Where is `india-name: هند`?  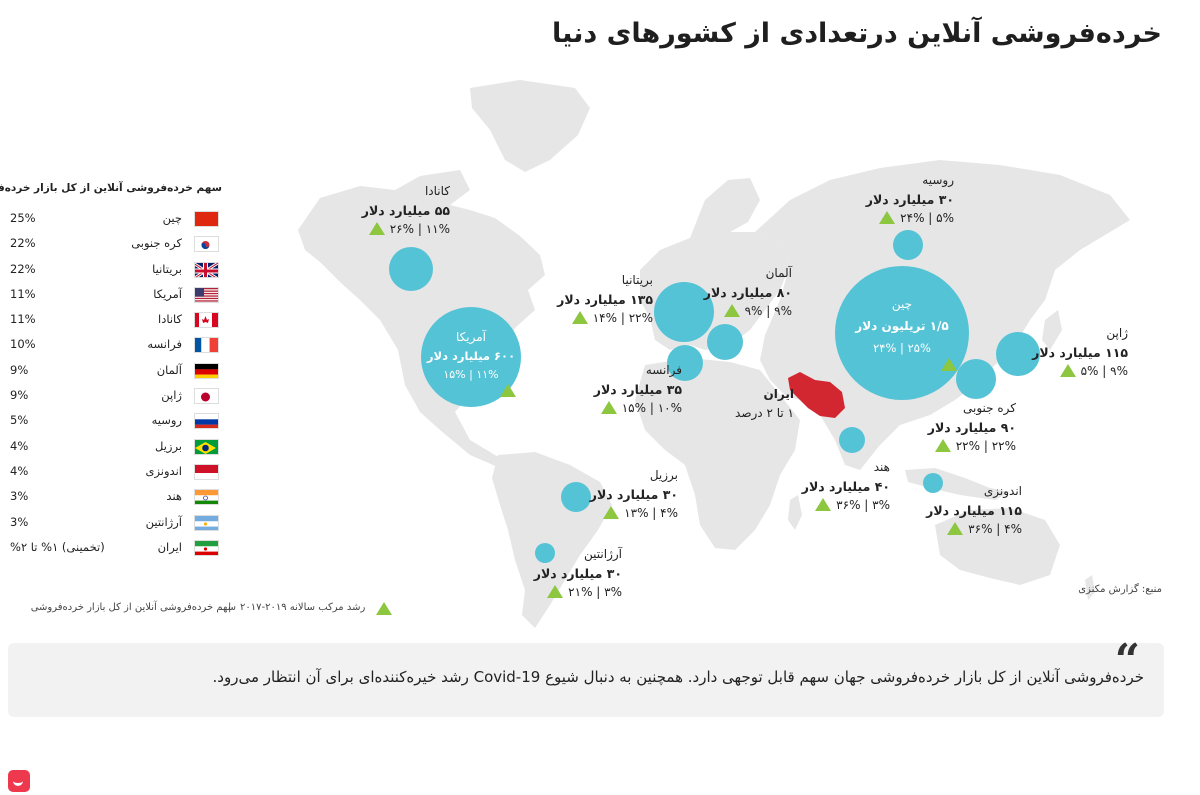 india-name: هند is located at coordinates (881, 467).